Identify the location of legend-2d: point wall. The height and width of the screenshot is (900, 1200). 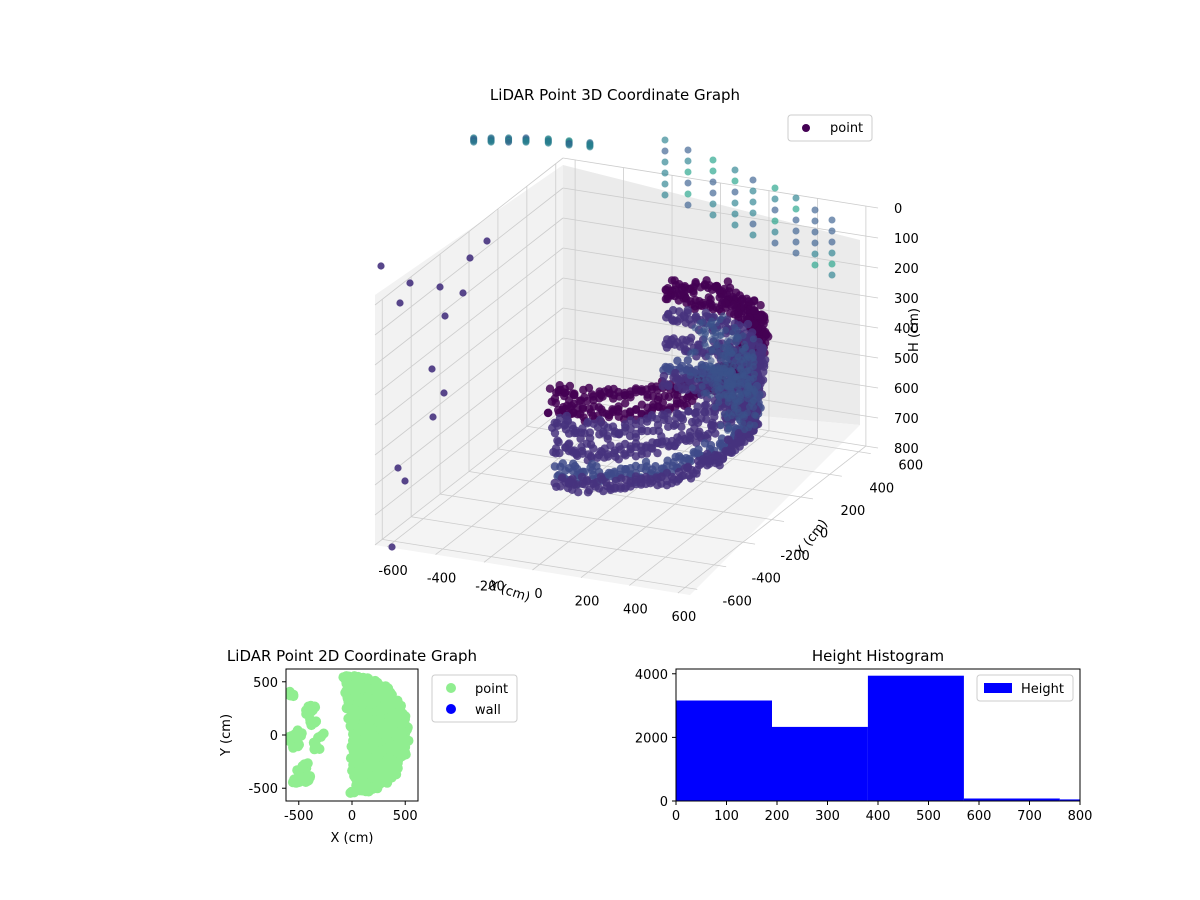
(474, 698).